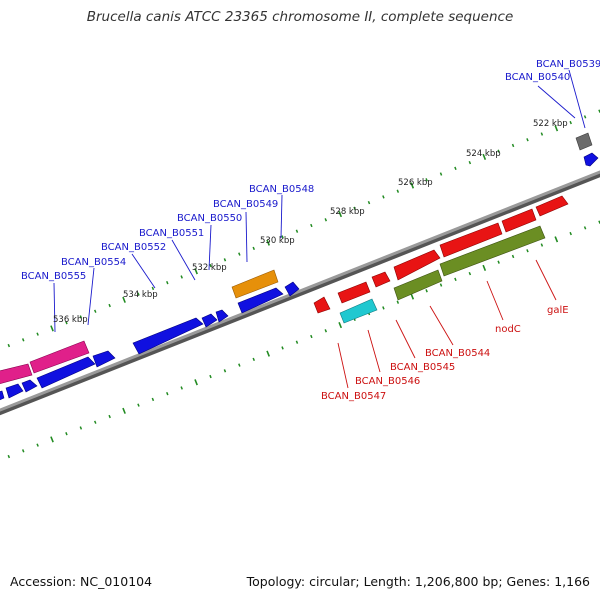 This screenshot has width=600, height=600. Describe the element at coordinates (209, 268) in the screenshot. I see `scale-label: 532 kbp` at that location.